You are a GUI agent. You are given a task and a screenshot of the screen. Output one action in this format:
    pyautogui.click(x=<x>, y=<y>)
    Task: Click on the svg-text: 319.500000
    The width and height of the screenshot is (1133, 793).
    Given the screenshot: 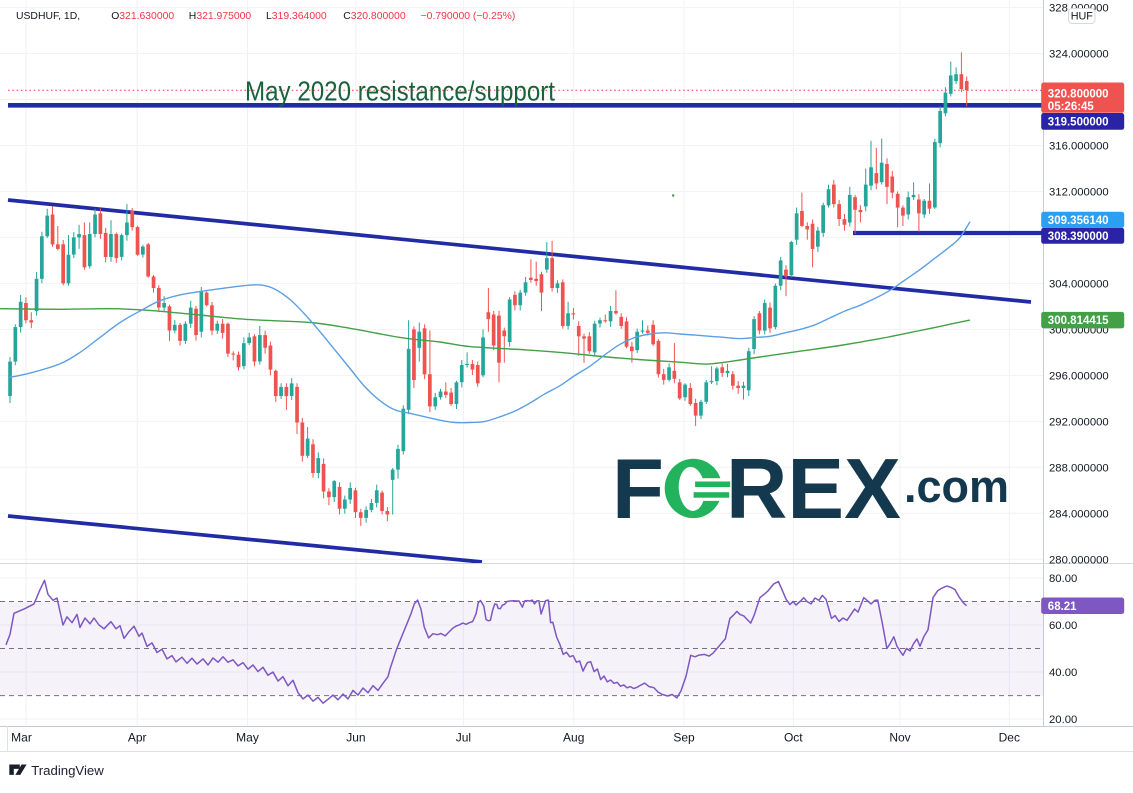 What is the action you would take?
    pyautogui.click(x=1078, y=122)
    